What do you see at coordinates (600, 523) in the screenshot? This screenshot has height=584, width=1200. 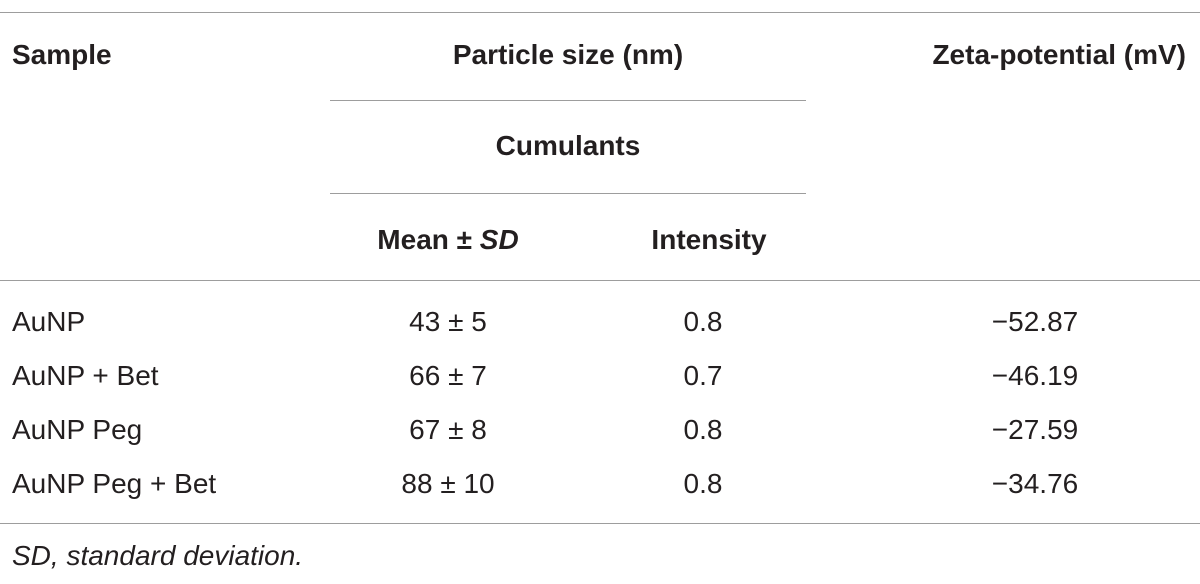 I see `bottom-rule` at bounding box center [600, 523].